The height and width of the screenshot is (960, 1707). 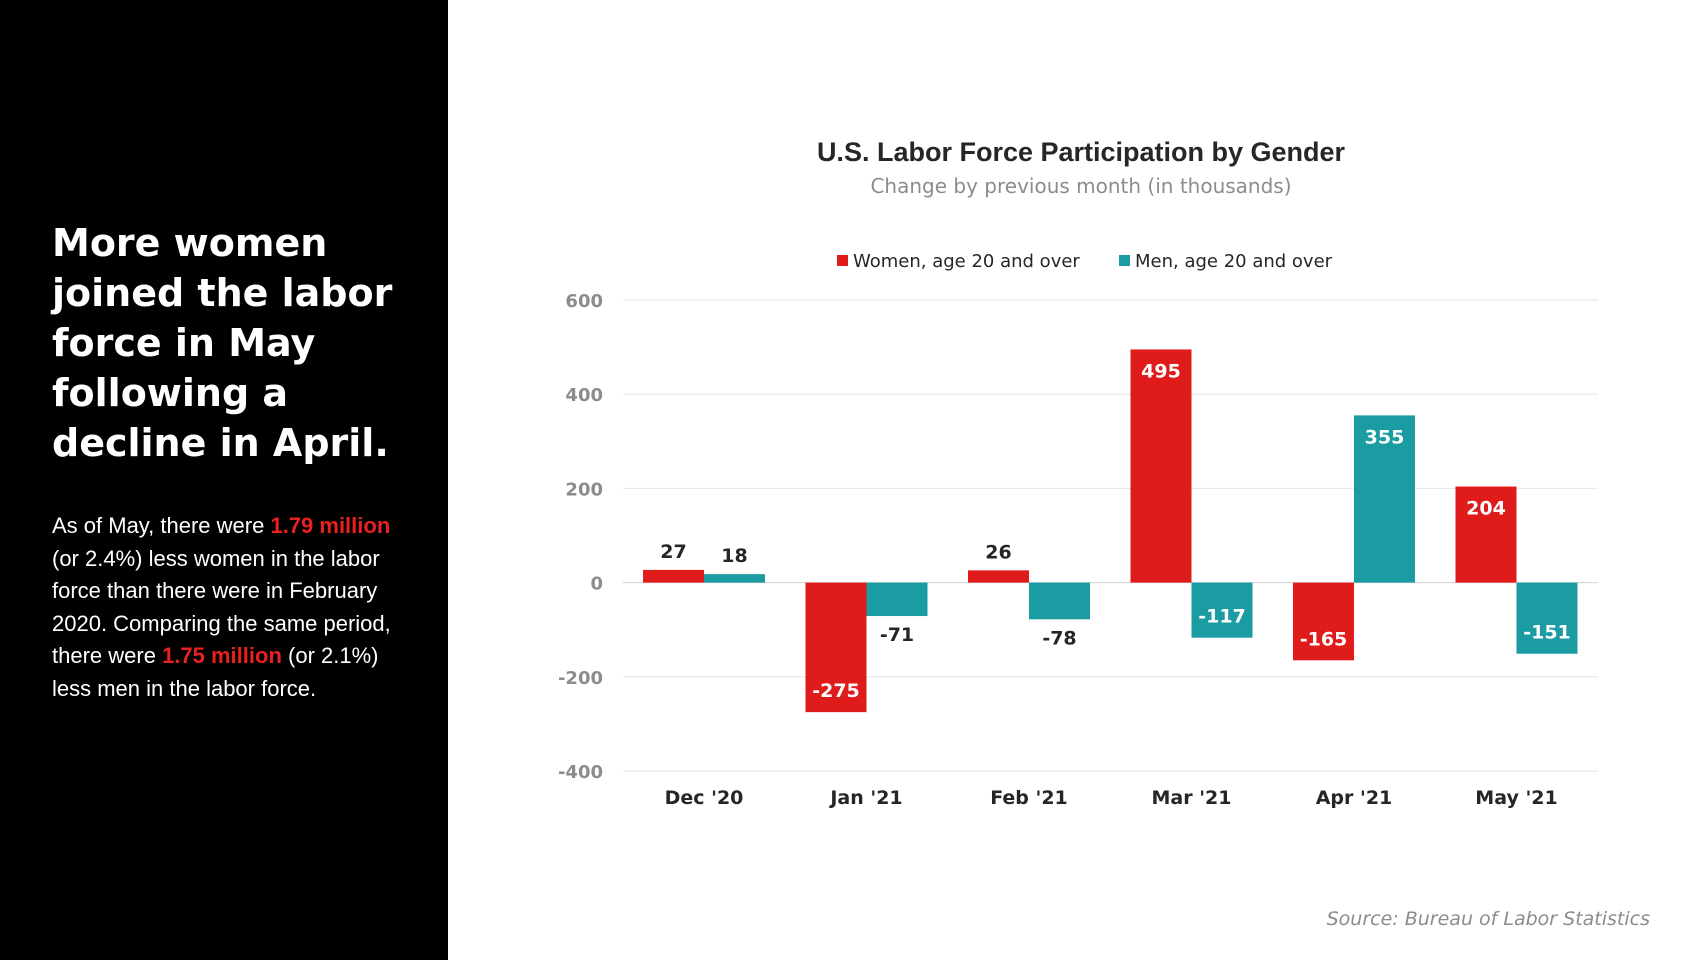 I want to click on data-label: 26, so click(x=998, y=552).